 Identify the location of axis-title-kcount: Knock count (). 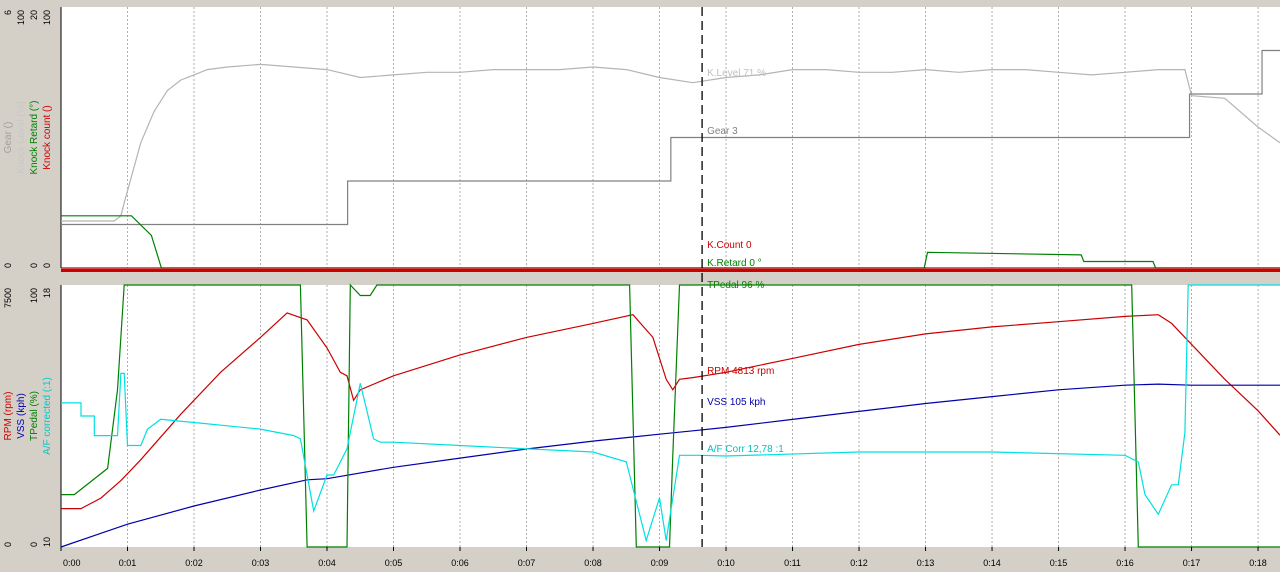
(47, 137).